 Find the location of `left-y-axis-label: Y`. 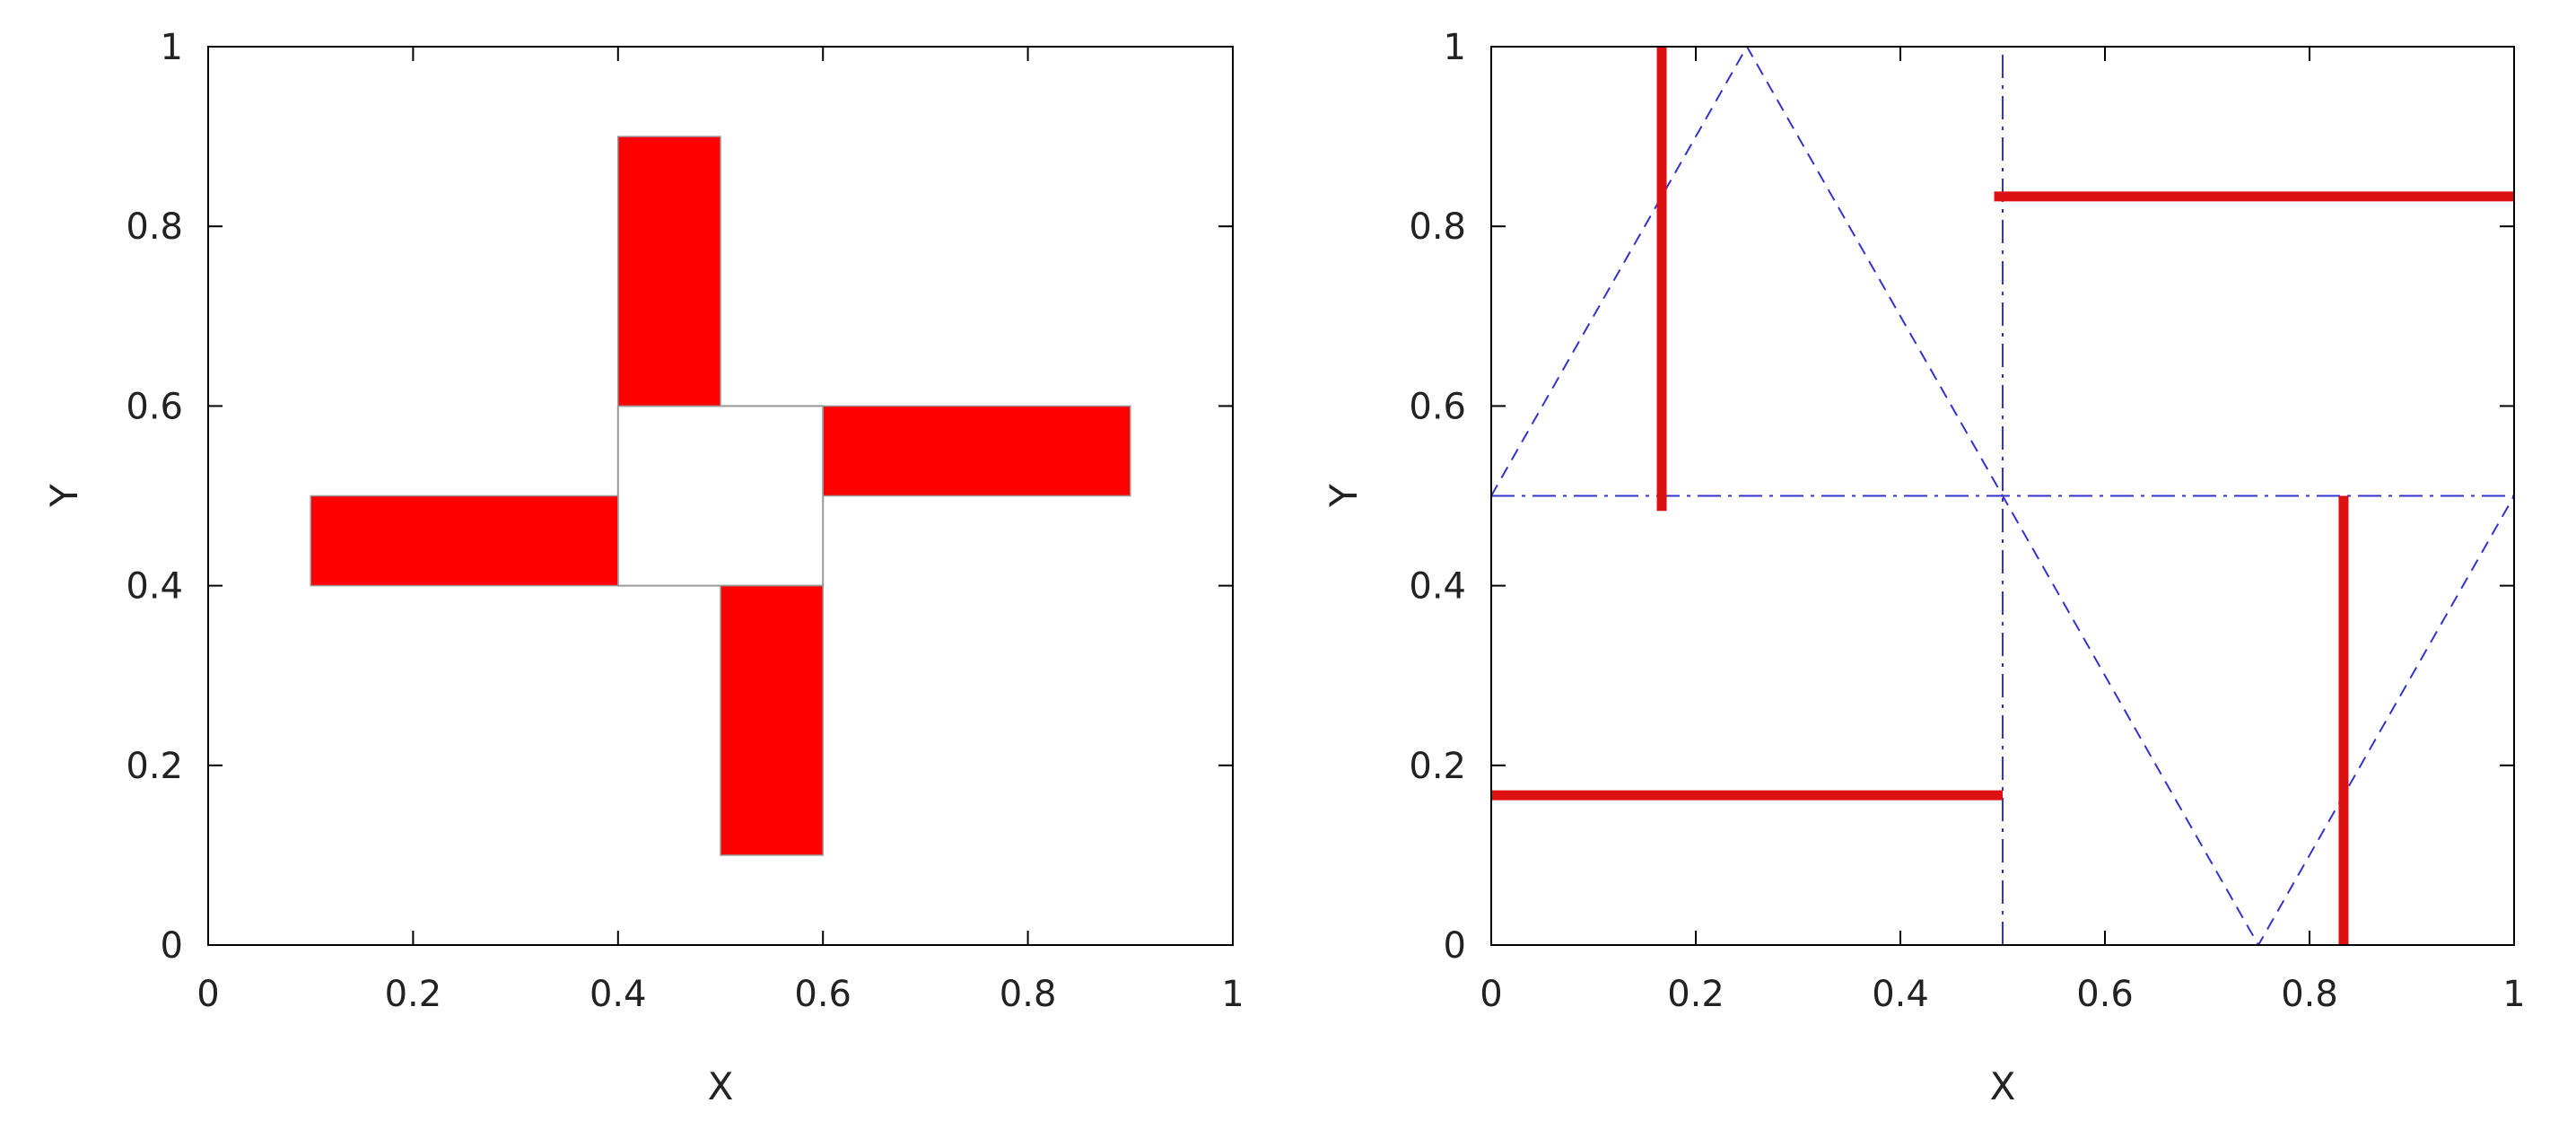

left-y-axis-label: Y is located at coordinates (64, 496).